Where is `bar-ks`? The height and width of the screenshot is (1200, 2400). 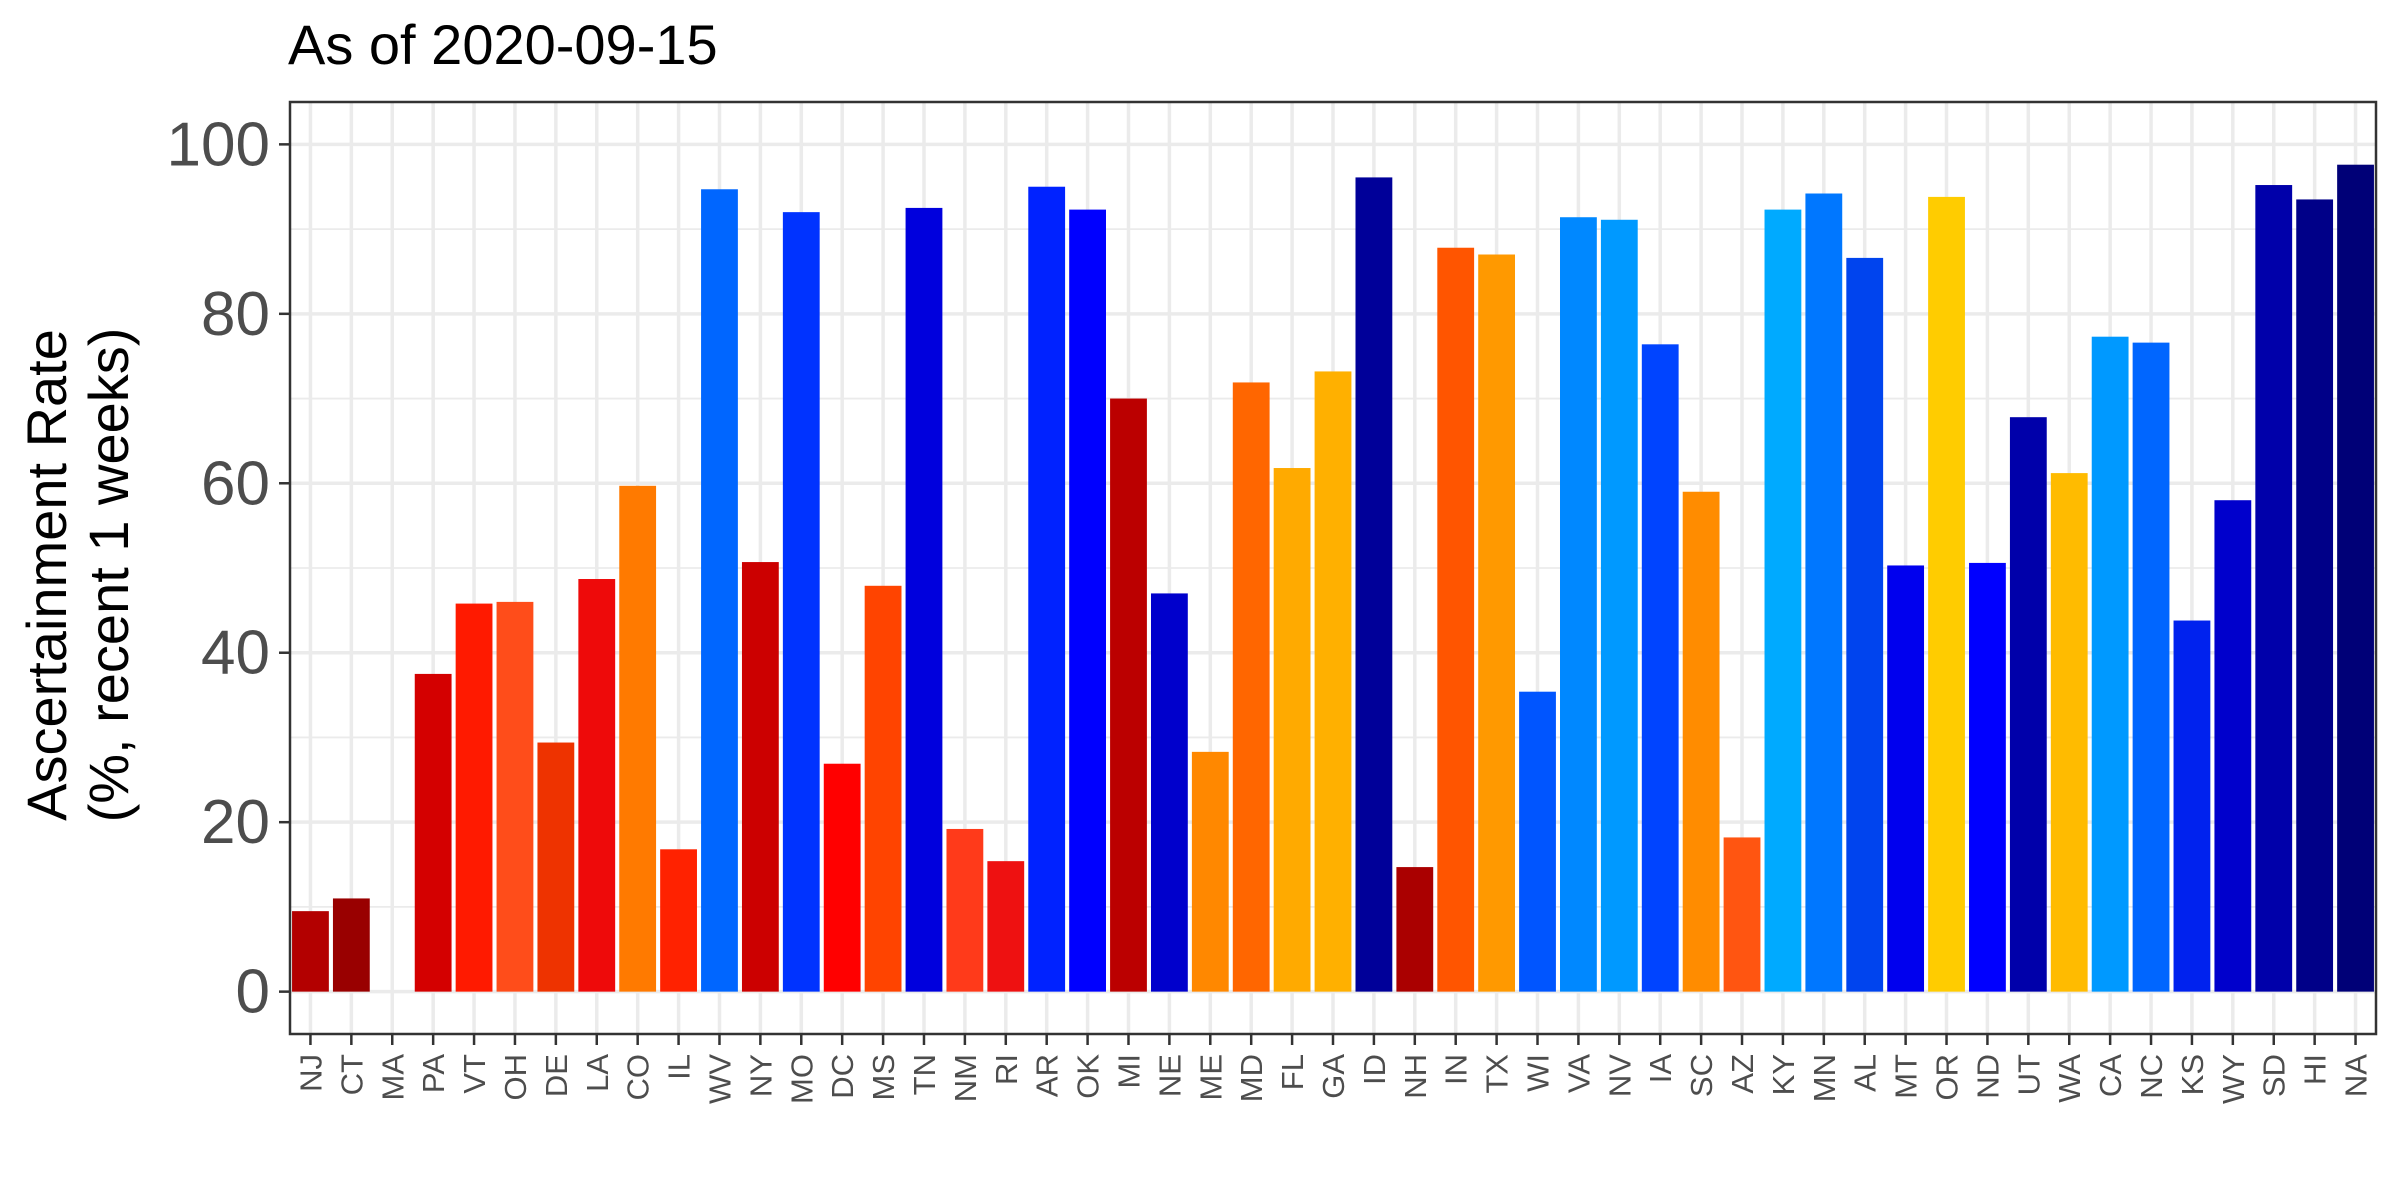
bar-ks is located at coordinates (2192, 806).